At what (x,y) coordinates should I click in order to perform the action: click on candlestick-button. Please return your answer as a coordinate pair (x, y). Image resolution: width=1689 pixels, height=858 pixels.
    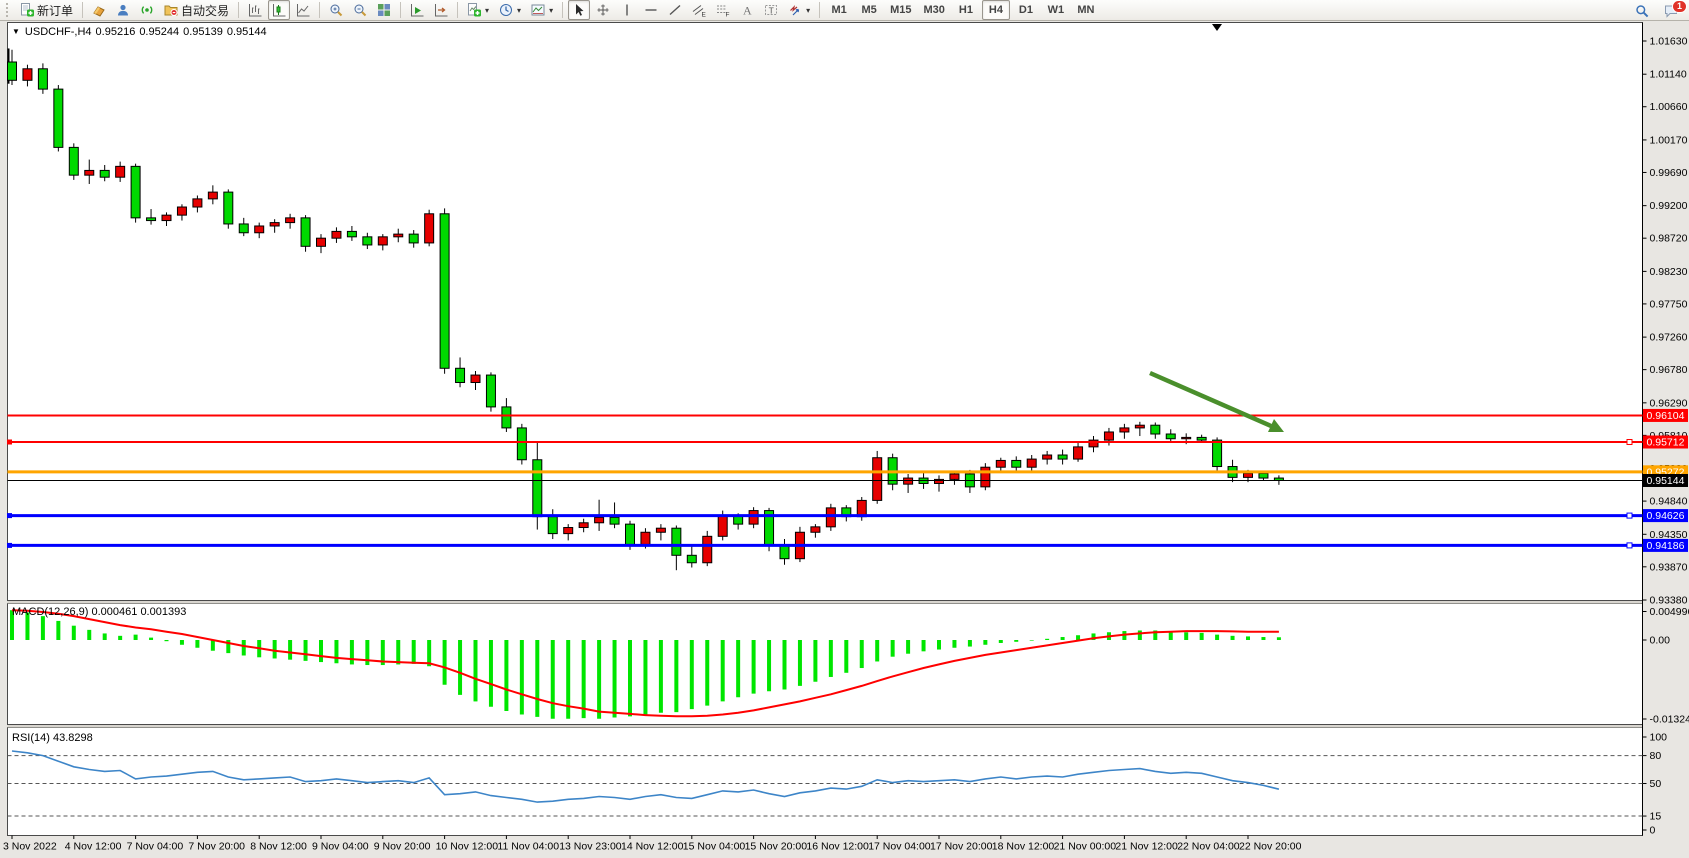
    Looking at the image, I should click on (279, 10).